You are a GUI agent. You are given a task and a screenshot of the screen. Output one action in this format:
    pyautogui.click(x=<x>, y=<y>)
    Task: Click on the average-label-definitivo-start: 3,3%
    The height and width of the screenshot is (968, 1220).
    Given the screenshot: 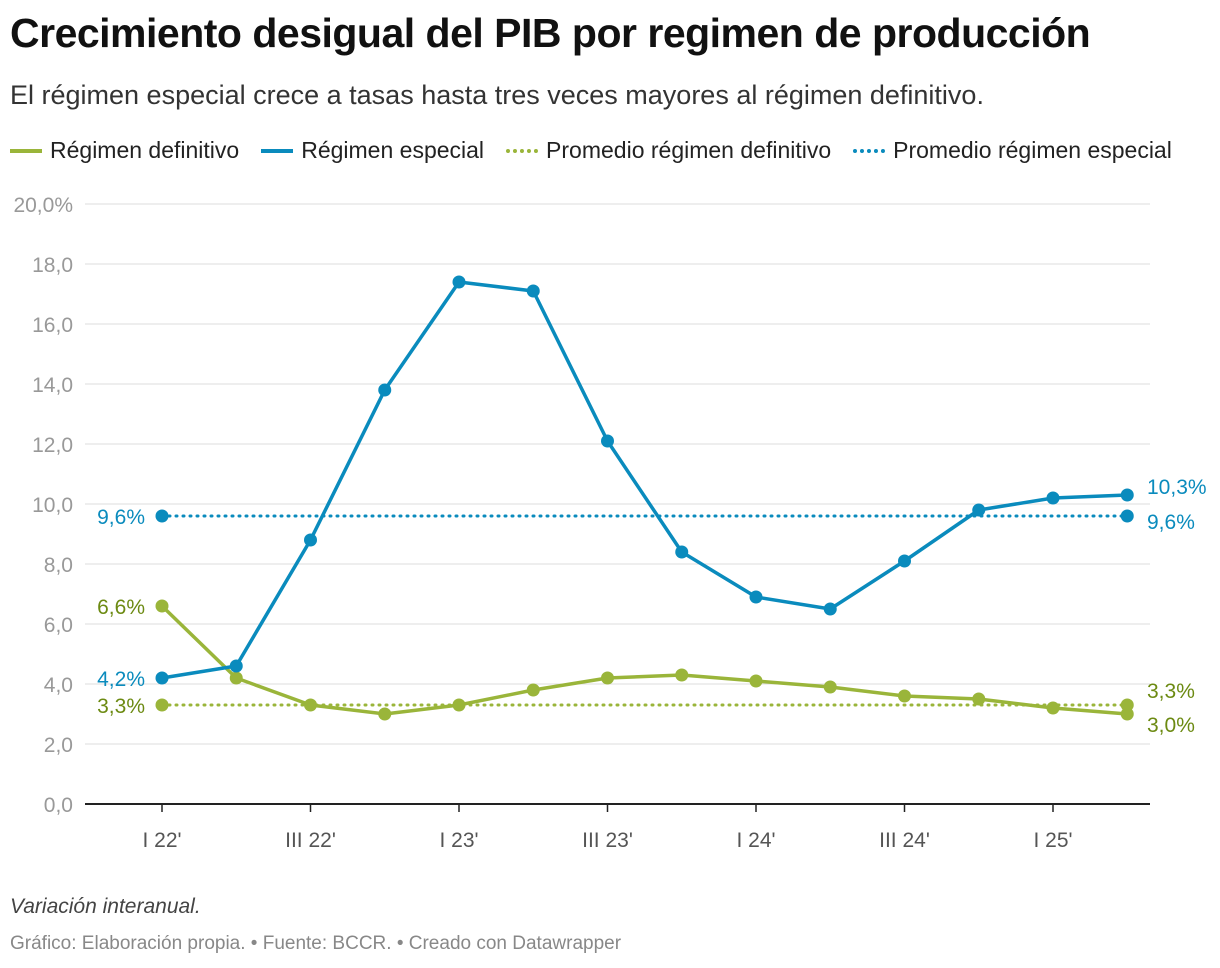 What is the action you would take?
    pyautogui.click(x=121, y=706)
    